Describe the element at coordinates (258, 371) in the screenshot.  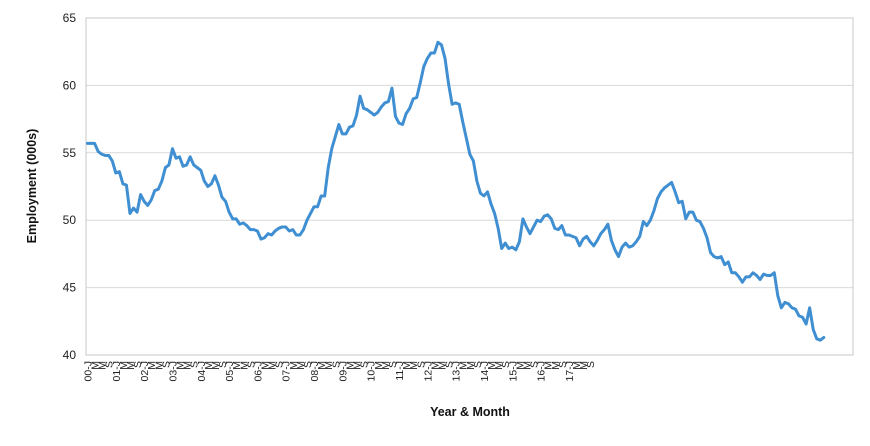
I see `x-tick-label: 06-J` at that location.